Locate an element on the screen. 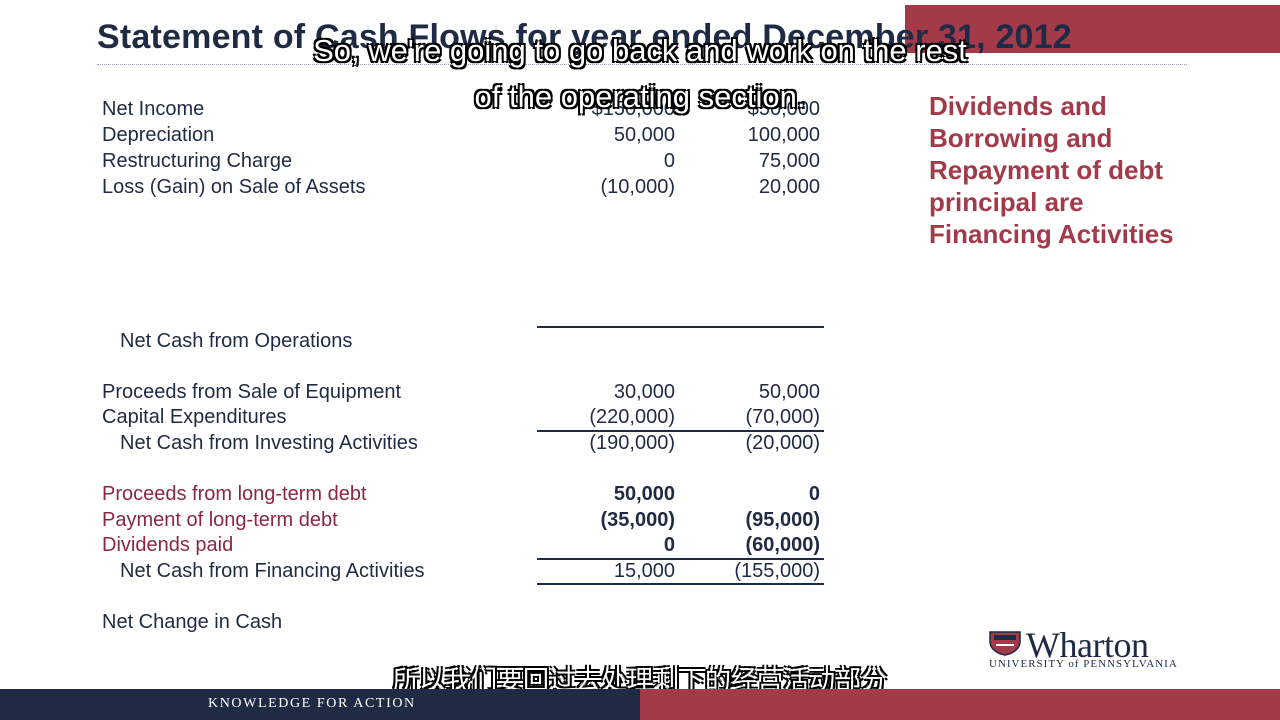  row-depreciation: Depreciation 50,000 100,000 is located at coordinates (415, 137).